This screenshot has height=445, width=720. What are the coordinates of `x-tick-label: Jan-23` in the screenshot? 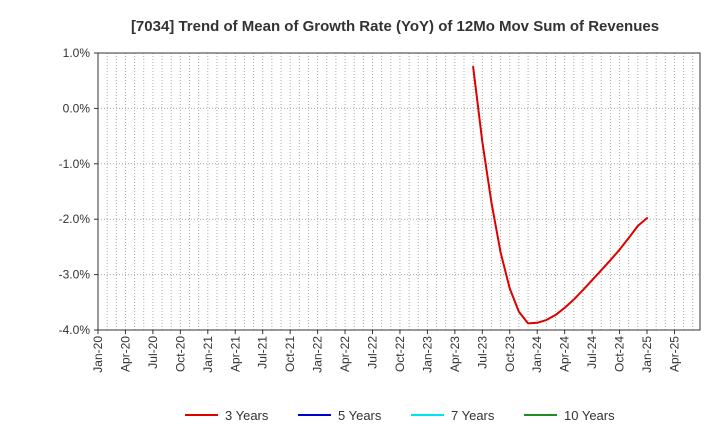 It's located at (427, 354).